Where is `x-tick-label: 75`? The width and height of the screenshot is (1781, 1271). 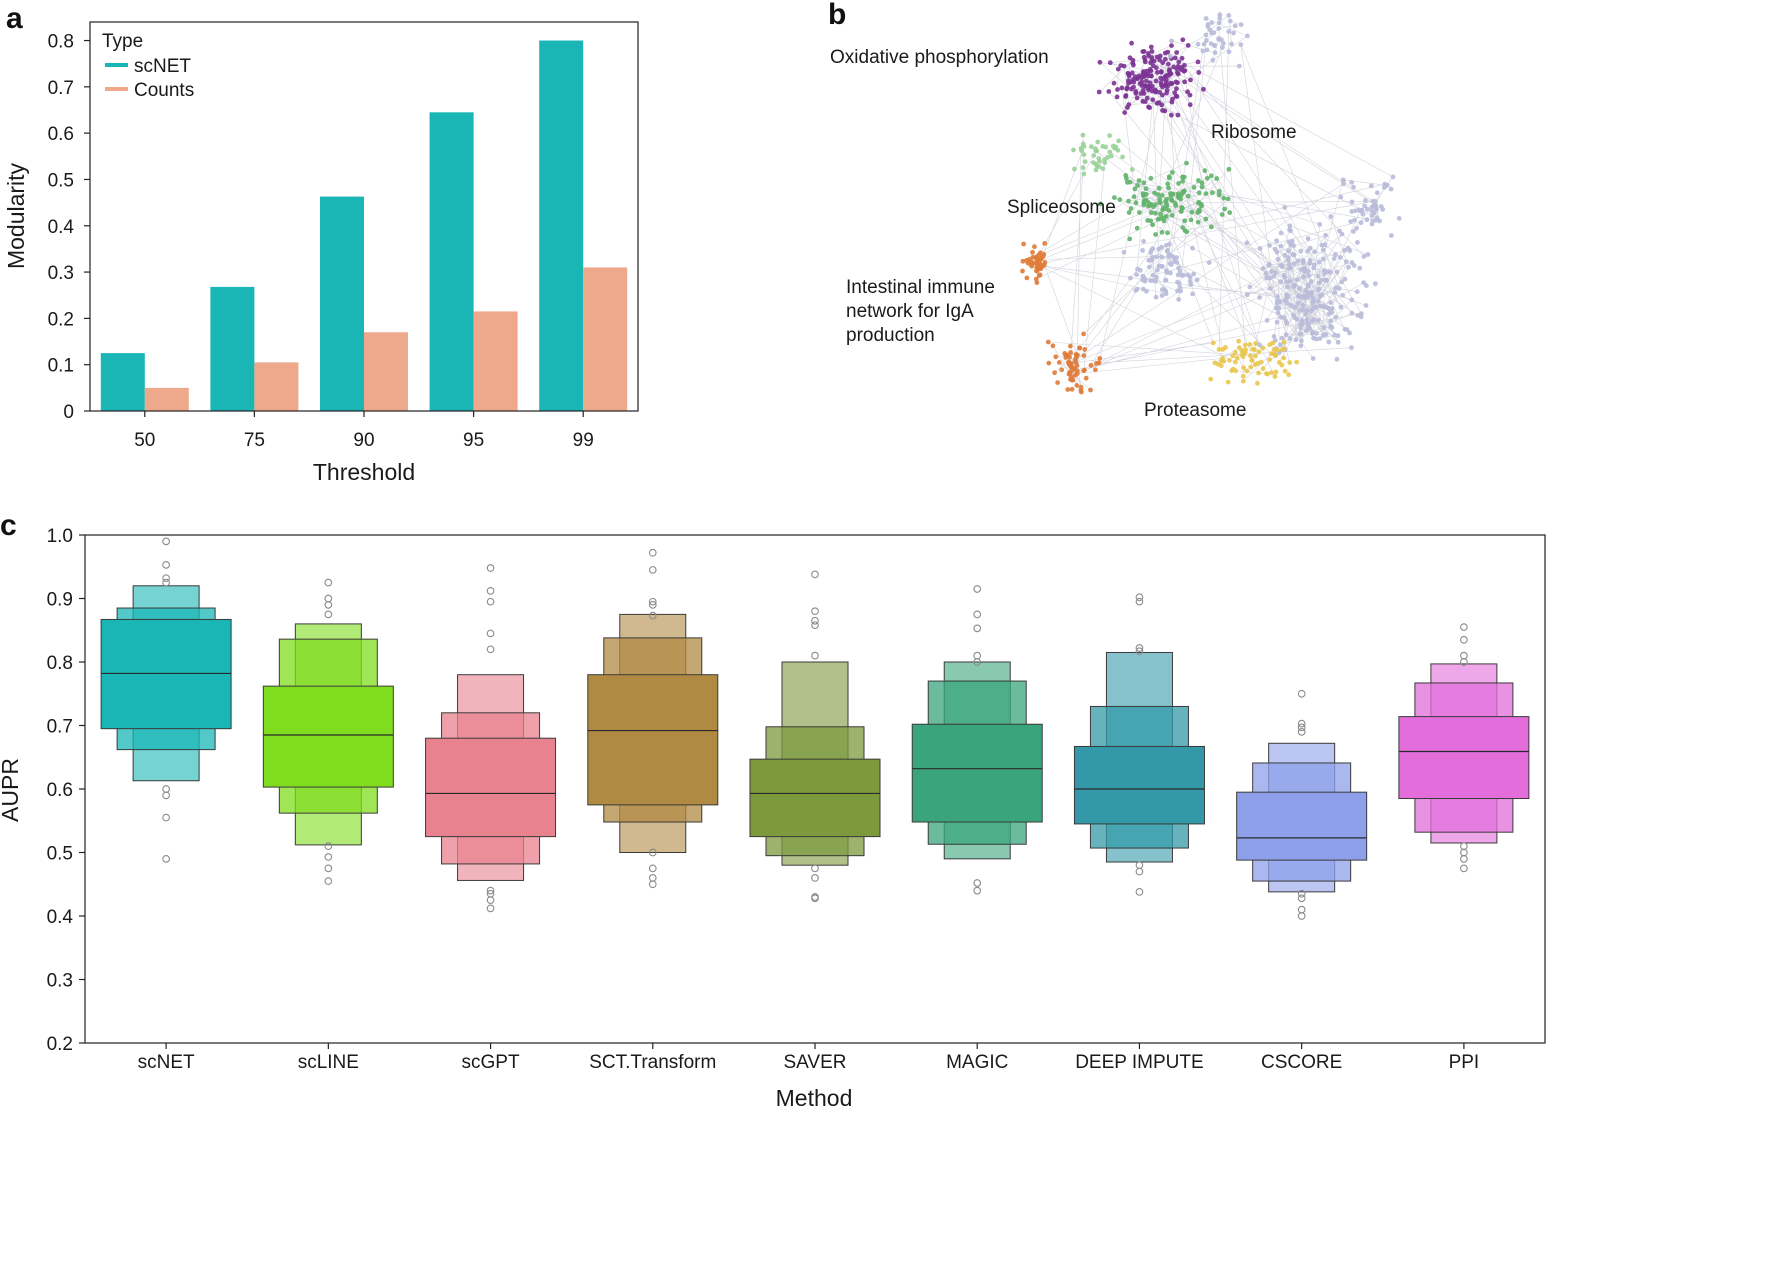
x-tick-label: 75 is located at coordinates (254, 440).